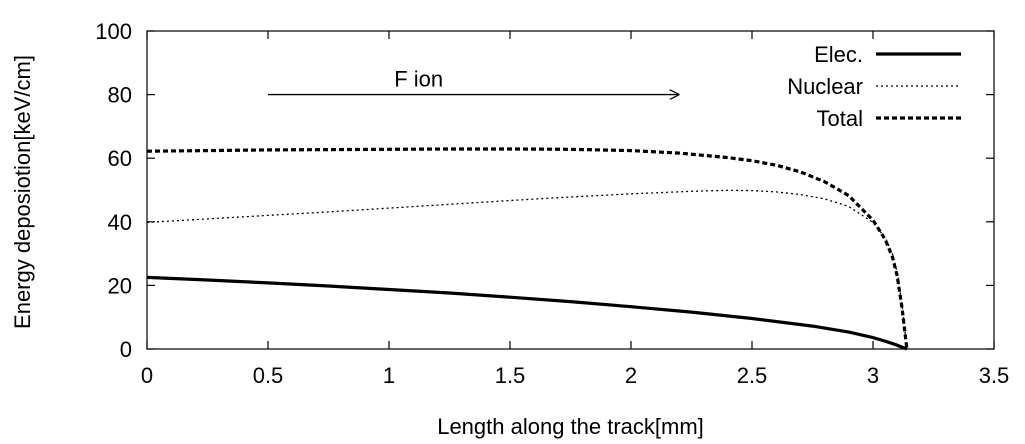 This screenshot has width=1025, height=444. What do you see at coordinates (874, 86) in the screenshot?
I see `legend: Elec. Nuclear Total` at bounding box center [874, 86].